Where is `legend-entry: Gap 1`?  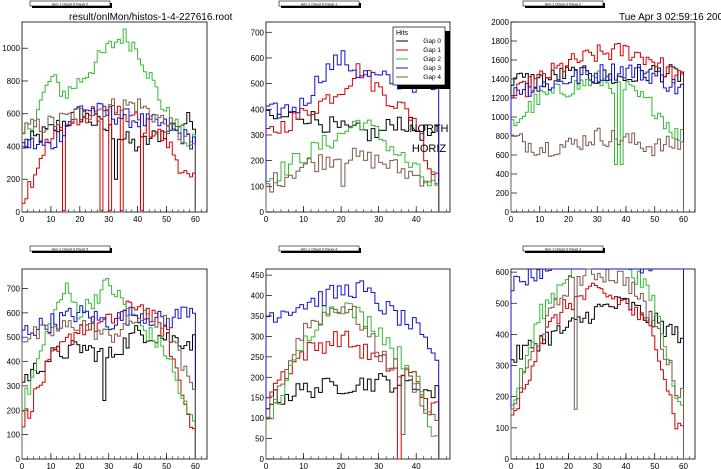
legend-entry: Gap 1 is located at coordinates (432, 50).